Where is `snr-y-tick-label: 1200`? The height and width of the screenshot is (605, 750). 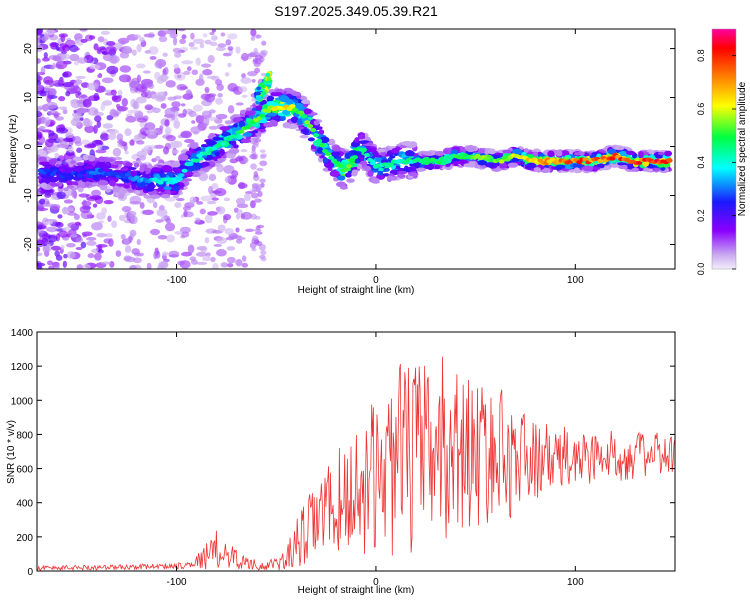 snr-y-tick-label: 1200 is located at coordinates (22, 367).